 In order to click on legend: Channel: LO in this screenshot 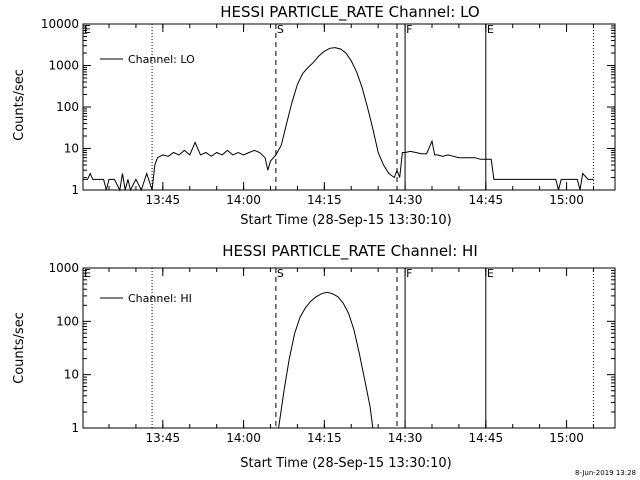, I will do `click(147, 59)`.